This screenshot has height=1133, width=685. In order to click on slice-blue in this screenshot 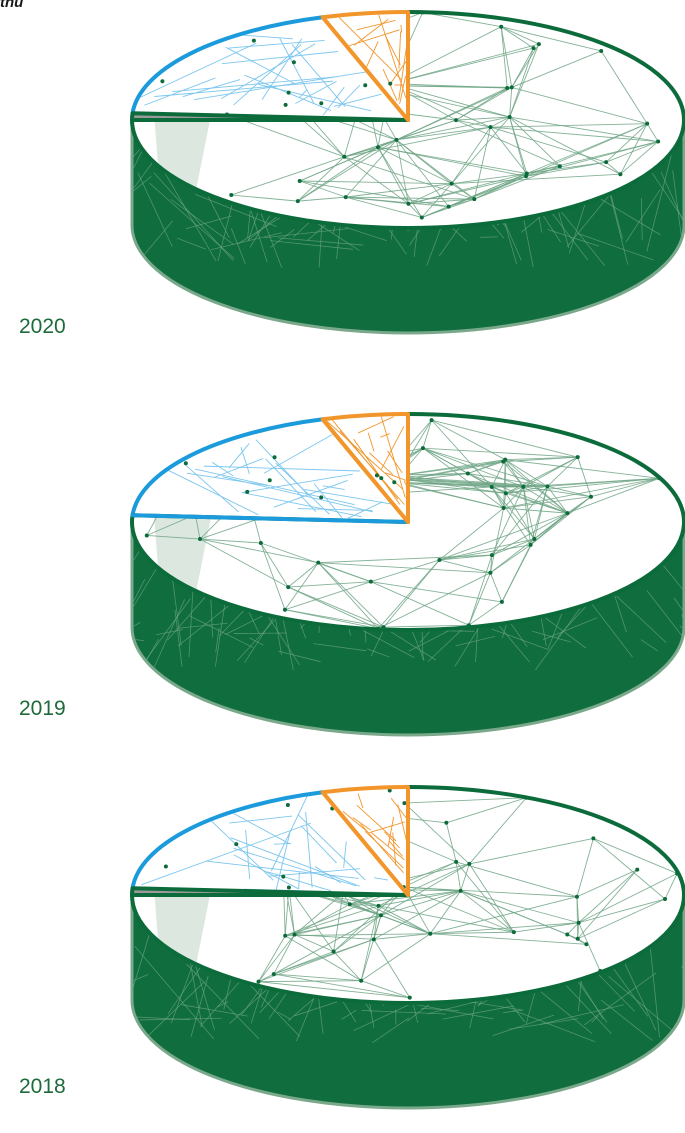, I will do `click(270, 843)`.